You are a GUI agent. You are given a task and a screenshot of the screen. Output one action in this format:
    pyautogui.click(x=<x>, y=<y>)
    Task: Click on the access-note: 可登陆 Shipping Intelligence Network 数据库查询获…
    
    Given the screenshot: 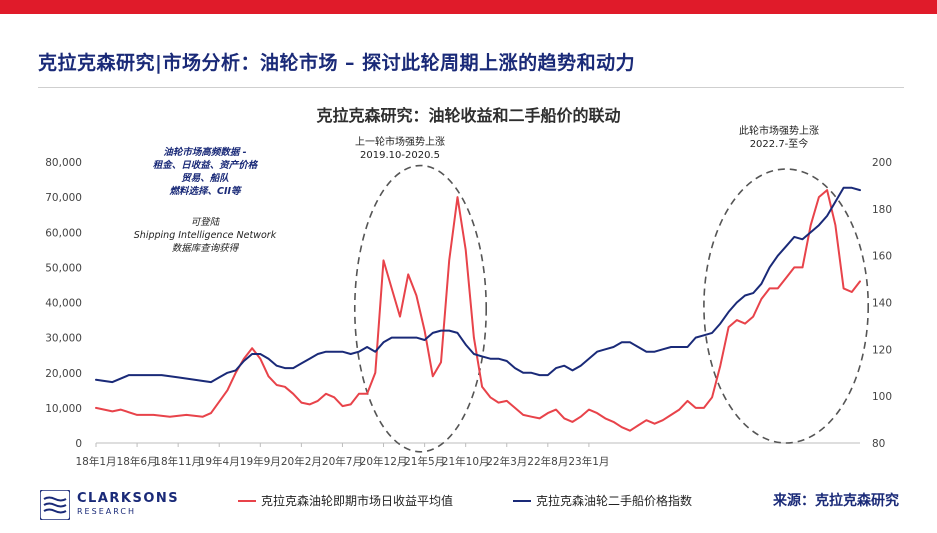 What is the action you would take?
    pyautogui.click(x=205, y=235)
    